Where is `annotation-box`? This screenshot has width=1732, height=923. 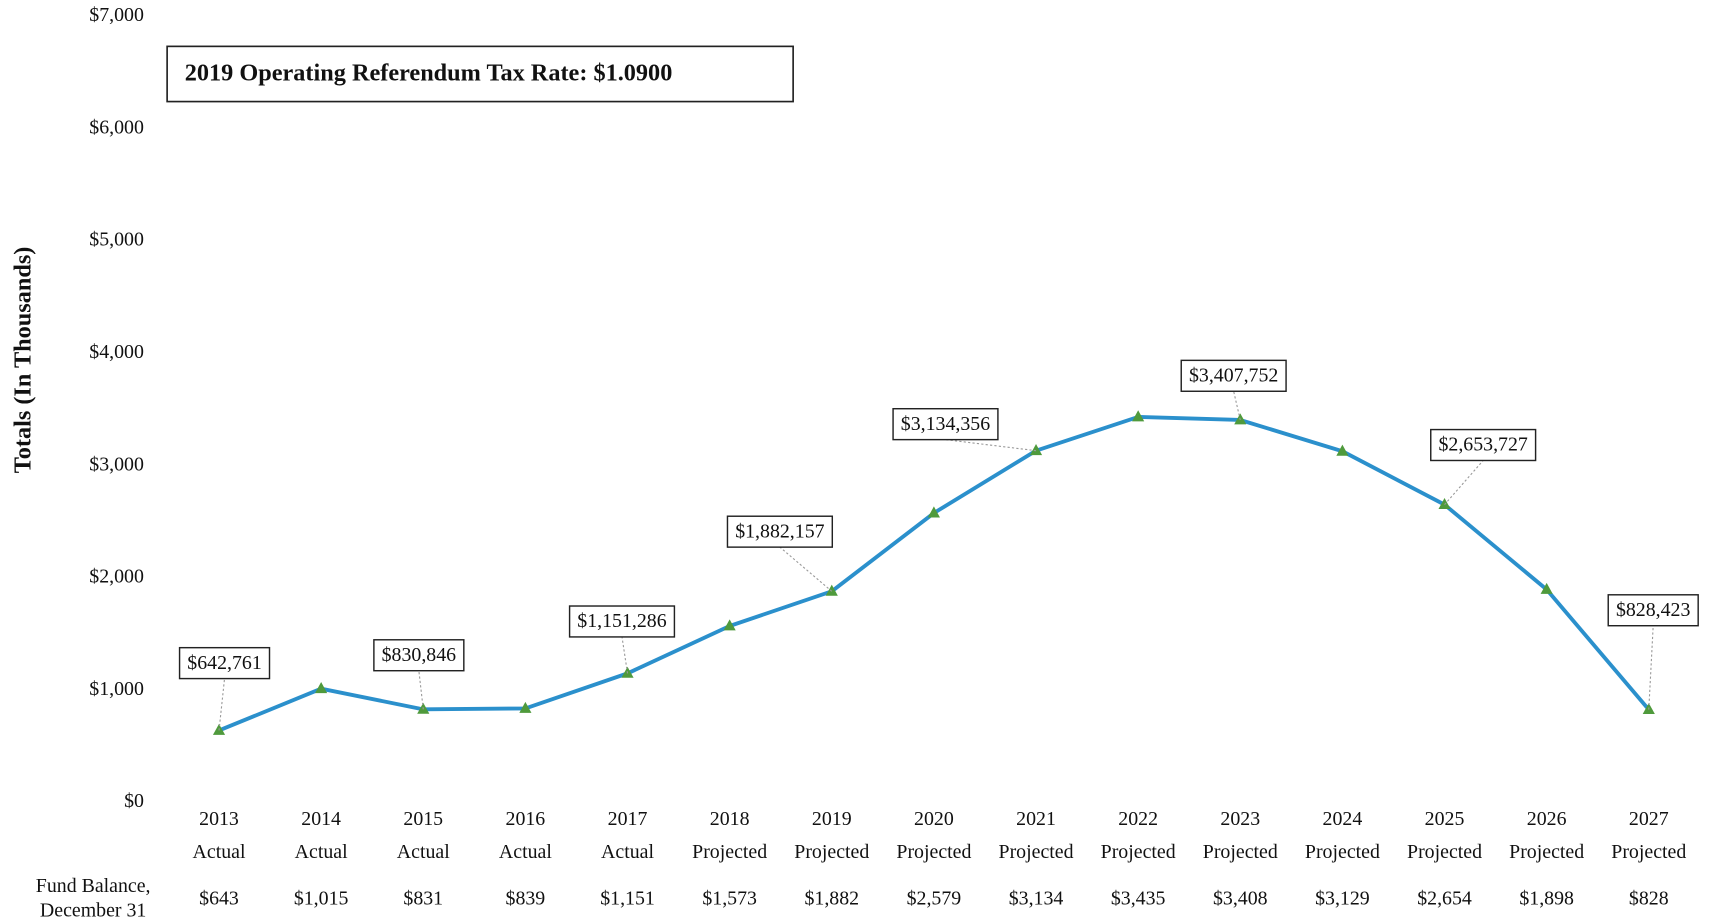
annotation-box is located at coordinates (480, 74).